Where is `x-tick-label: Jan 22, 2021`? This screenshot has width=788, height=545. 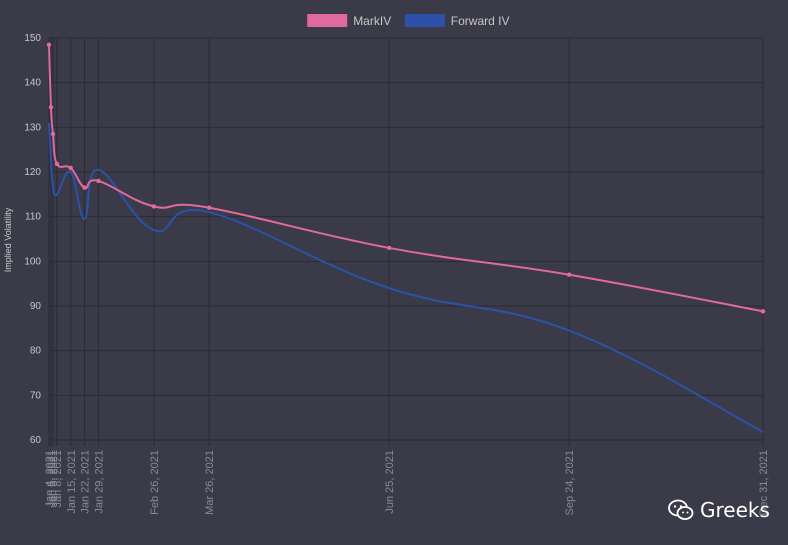
x-tick-label: Jan 22, 2021 is located at coordinates (86, 482).